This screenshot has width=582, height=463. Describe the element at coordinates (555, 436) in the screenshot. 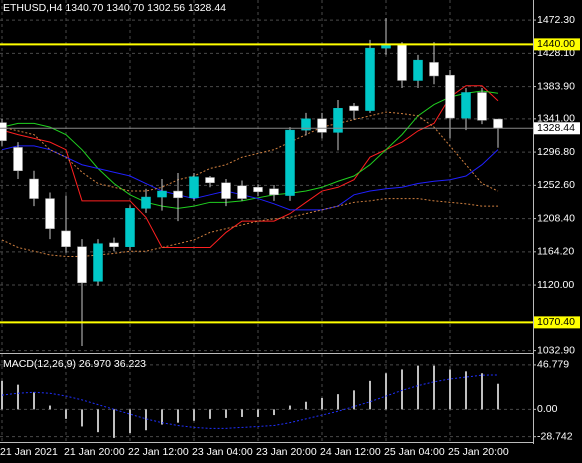

I see `y-tick-label: -28.742` at that location.